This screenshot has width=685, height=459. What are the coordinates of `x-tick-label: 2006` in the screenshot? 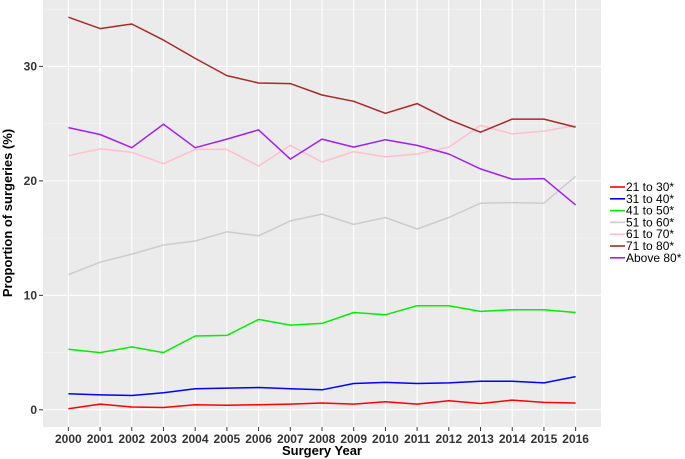 It's located at (258, 439).